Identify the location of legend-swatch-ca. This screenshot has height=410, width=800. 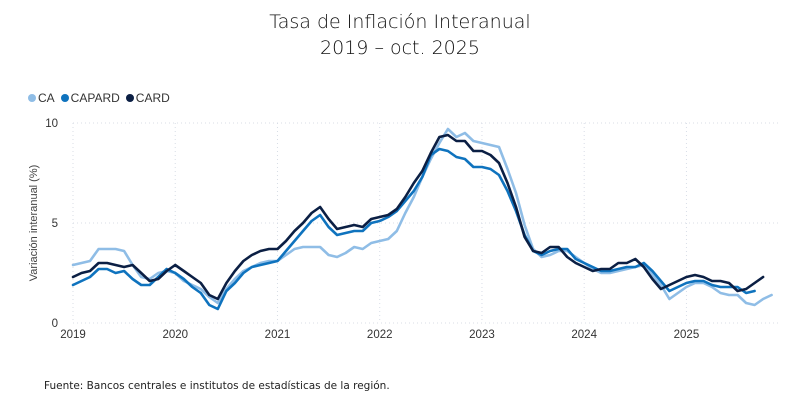
(32, 98).